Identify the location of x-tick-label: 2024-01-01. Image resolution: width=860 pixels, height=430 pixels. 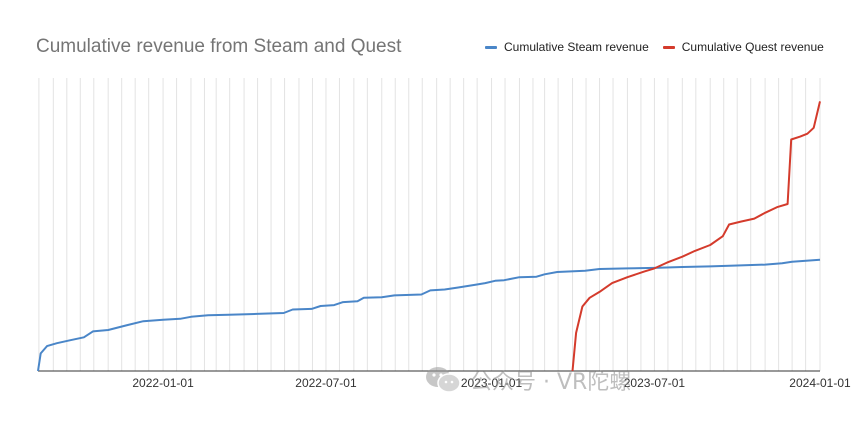
(820, 383).